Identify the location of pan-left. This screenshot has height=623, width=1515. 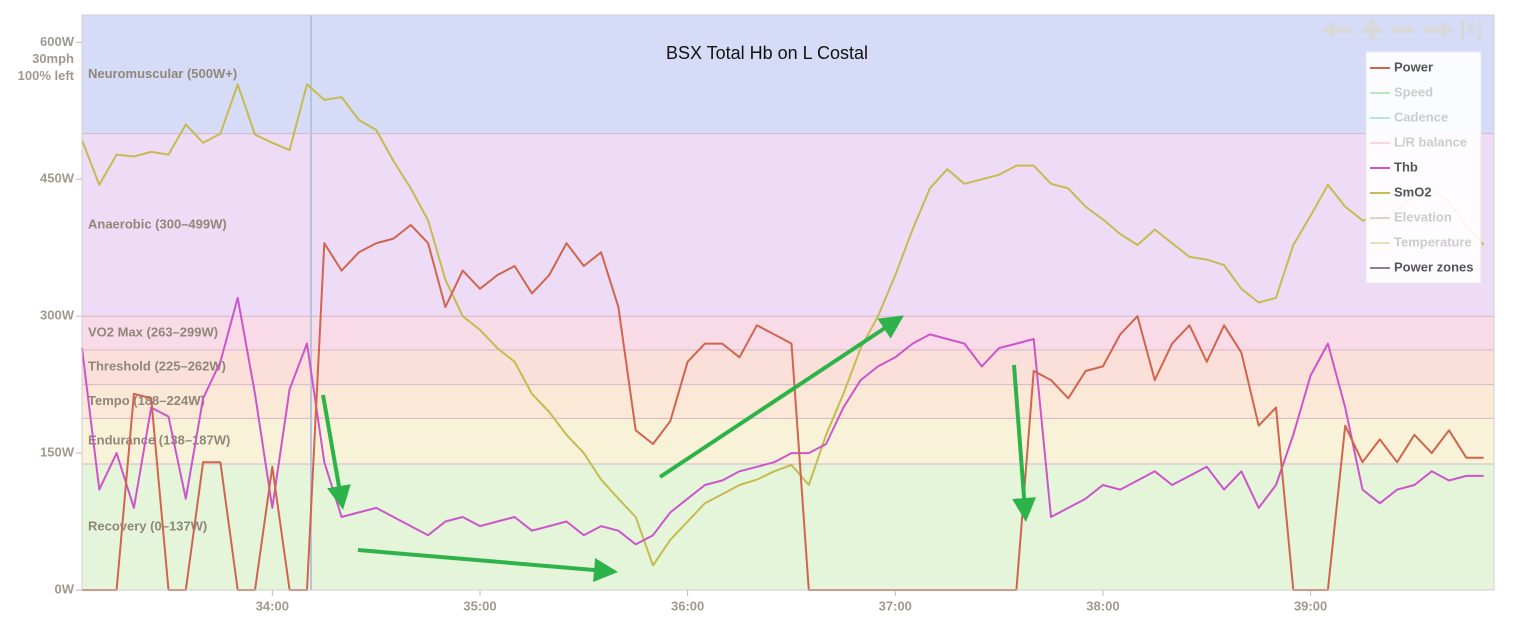
(1337, 30).